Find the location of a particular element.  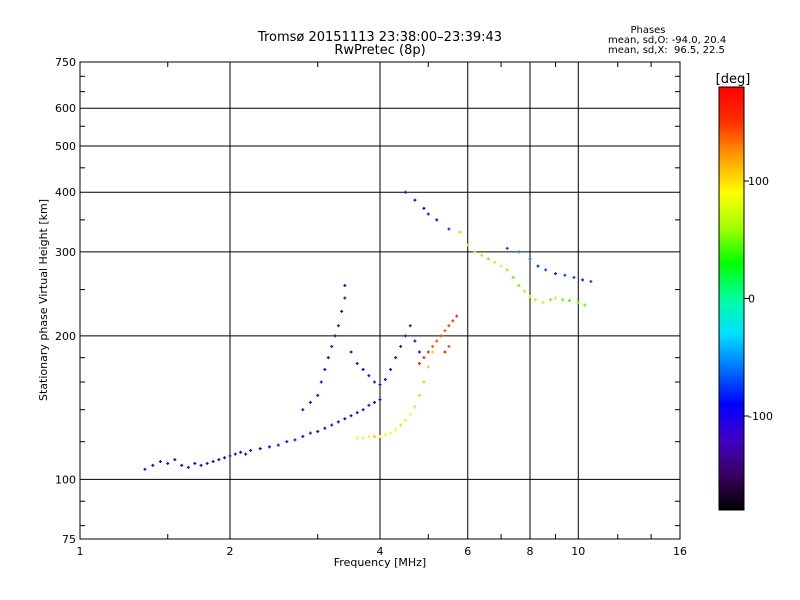

chart-title: Tromsø 20151113 23:38:00–23:39:43 is located at coordinates (379, 37).